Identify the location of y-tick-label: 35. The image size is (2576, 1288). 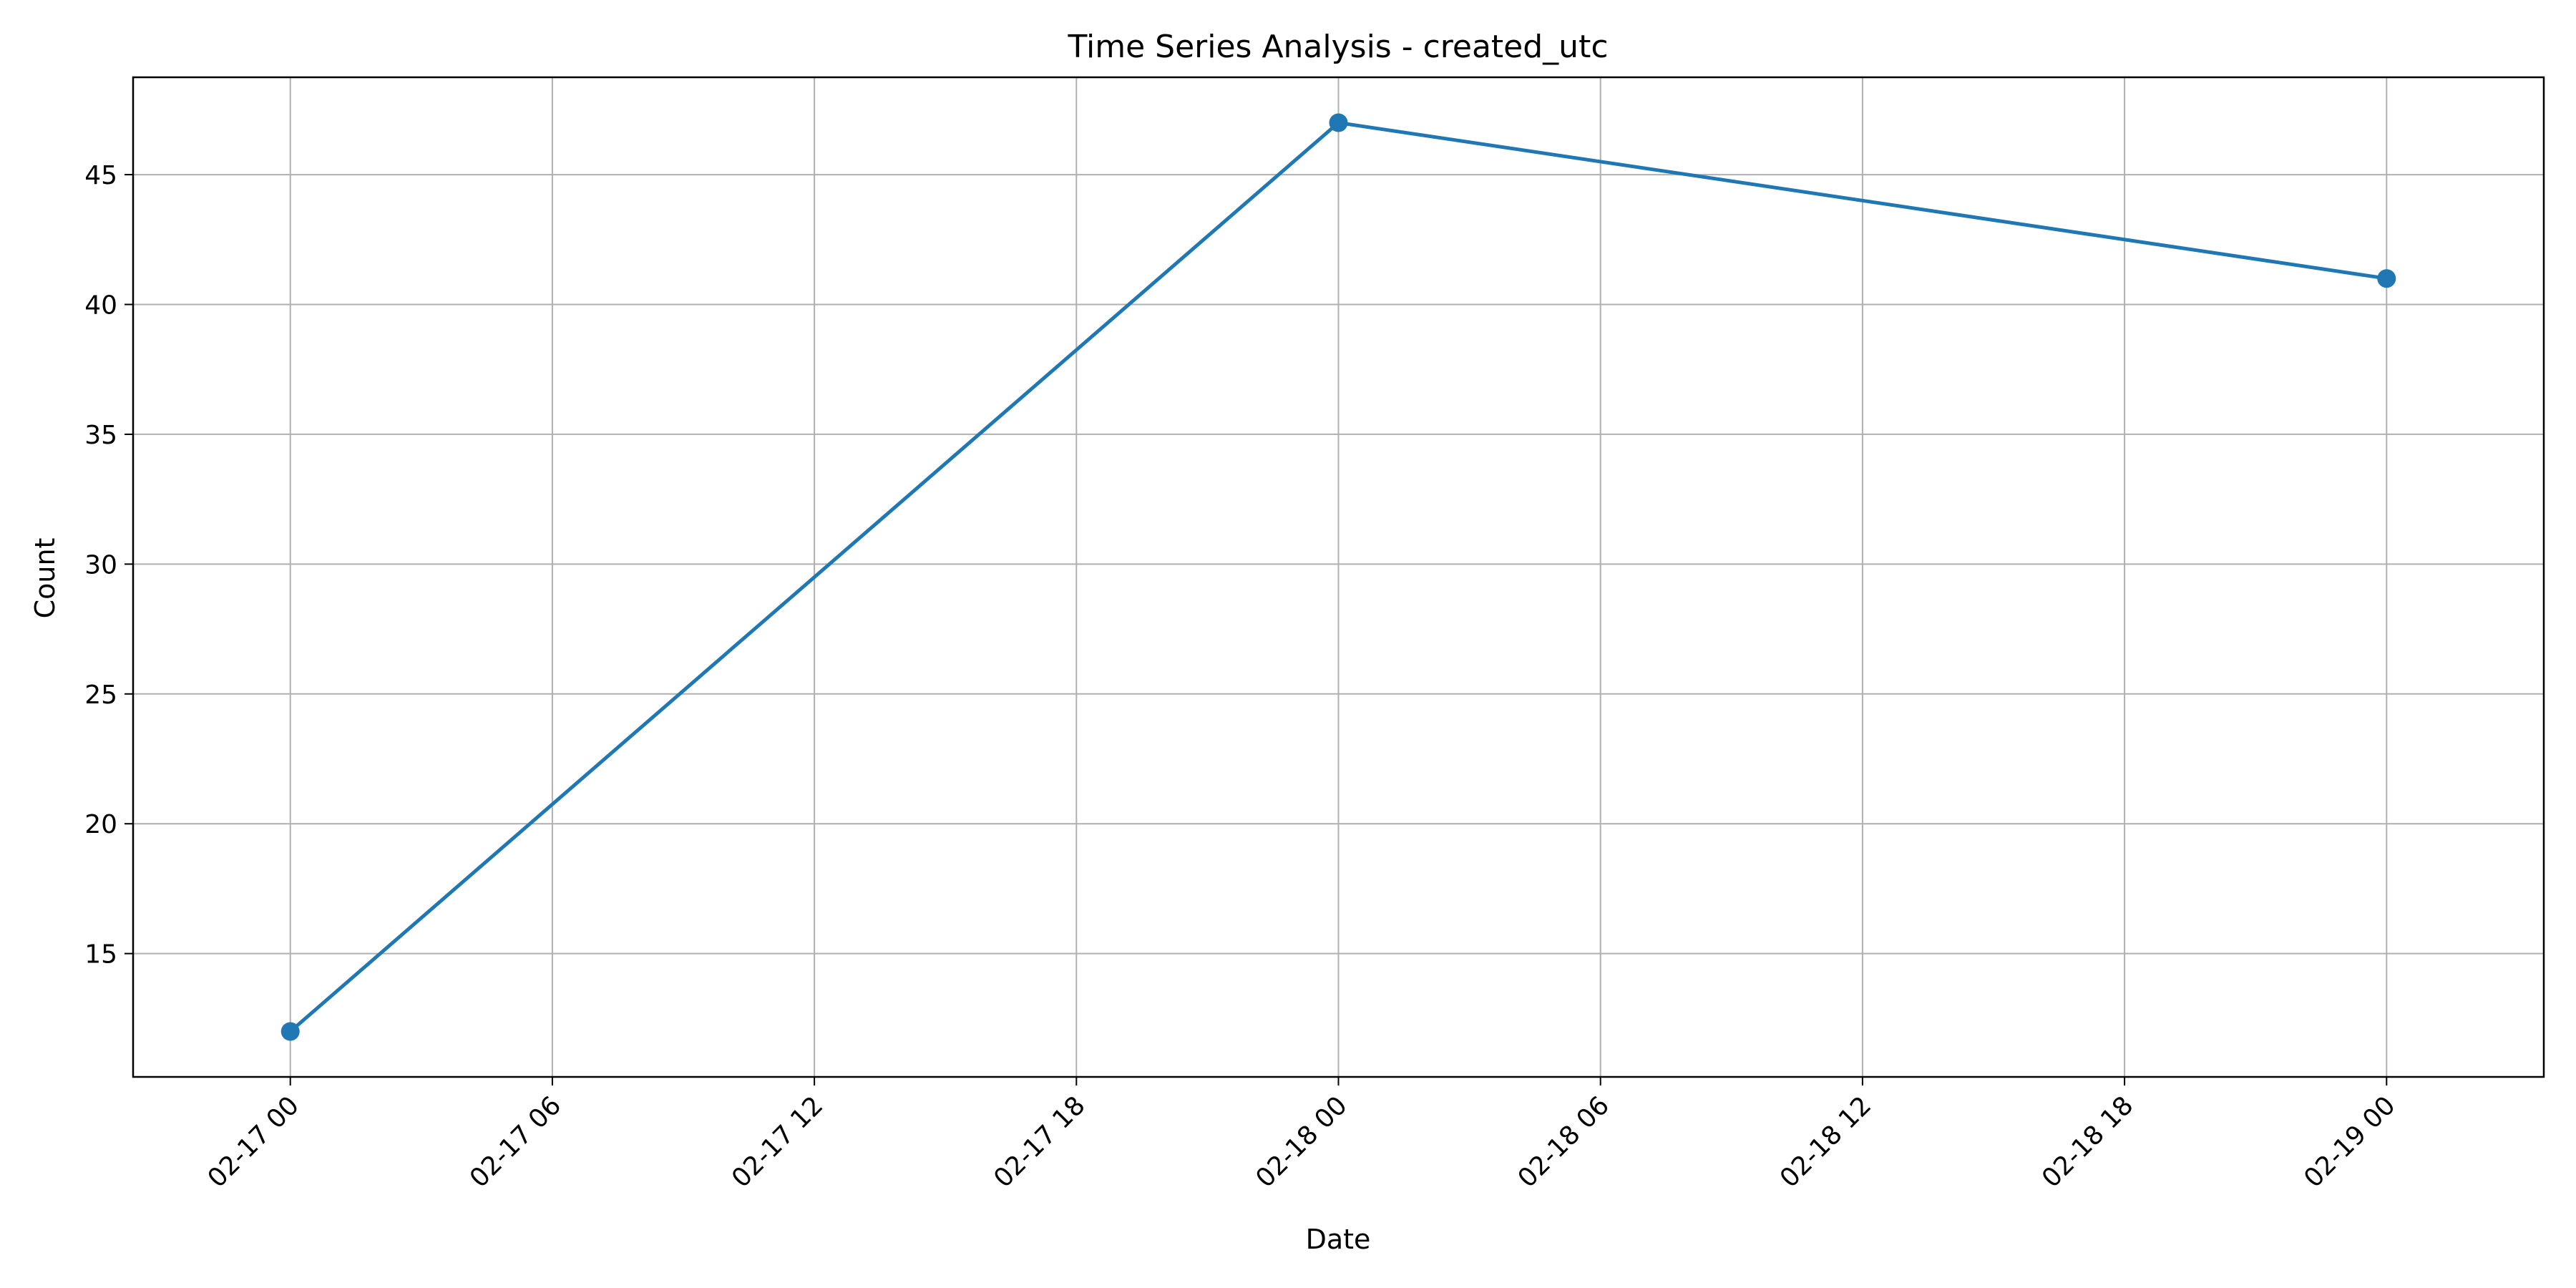
(100, 435).